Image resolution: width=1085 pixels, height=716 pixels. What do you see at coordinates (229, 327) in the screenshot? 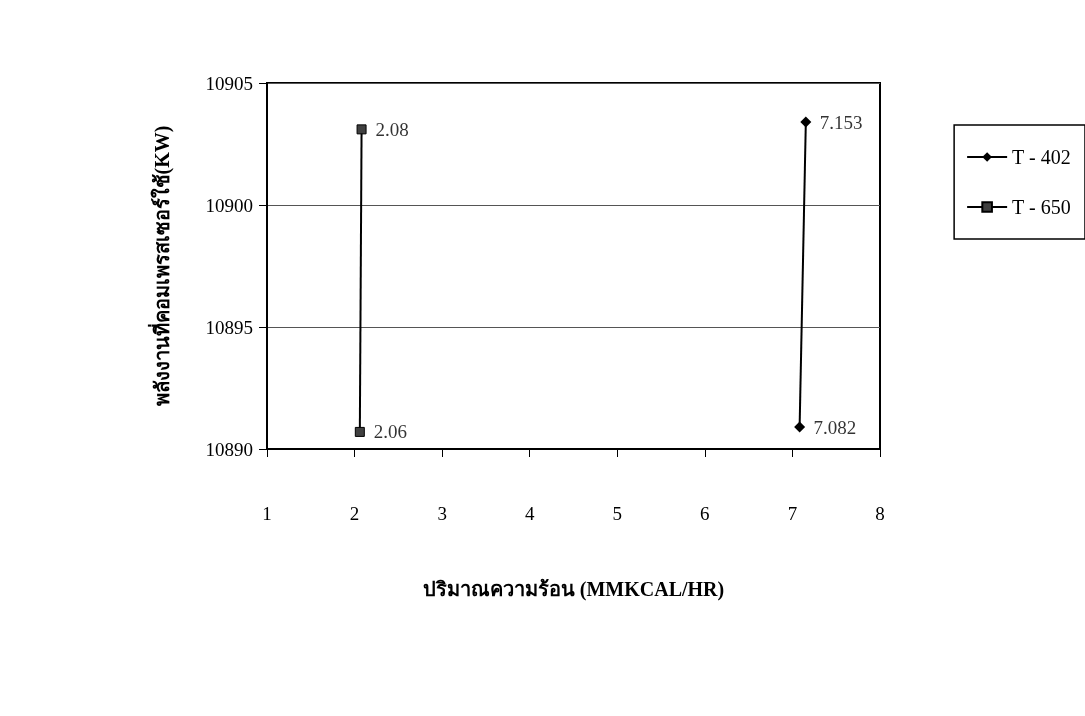
I see `y-tick-label: 10895` at bounding box center [229, 327].